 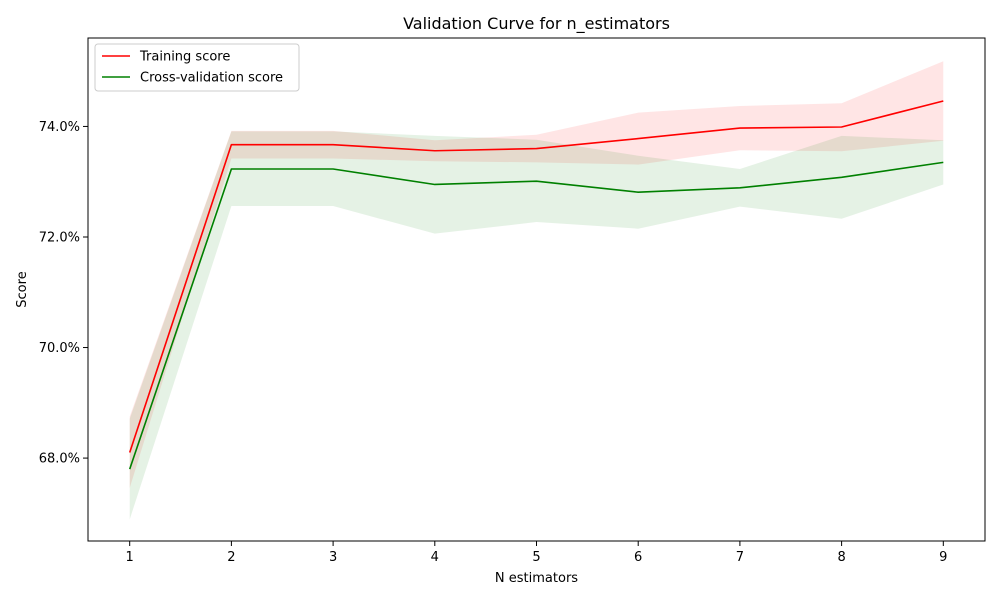 I want to click on x-axis: 1 2 3 4 5 6 7 8 9, so click(x=537, y=553).